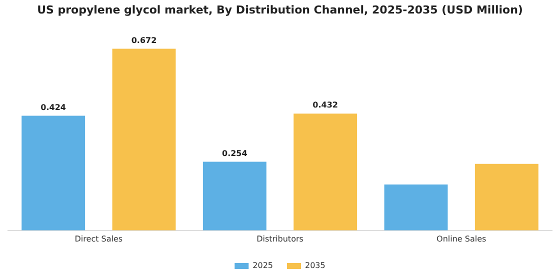 The width and height of the screenshot is (560, 280). I want to click on data-label: 0.254, so click(235, 153).